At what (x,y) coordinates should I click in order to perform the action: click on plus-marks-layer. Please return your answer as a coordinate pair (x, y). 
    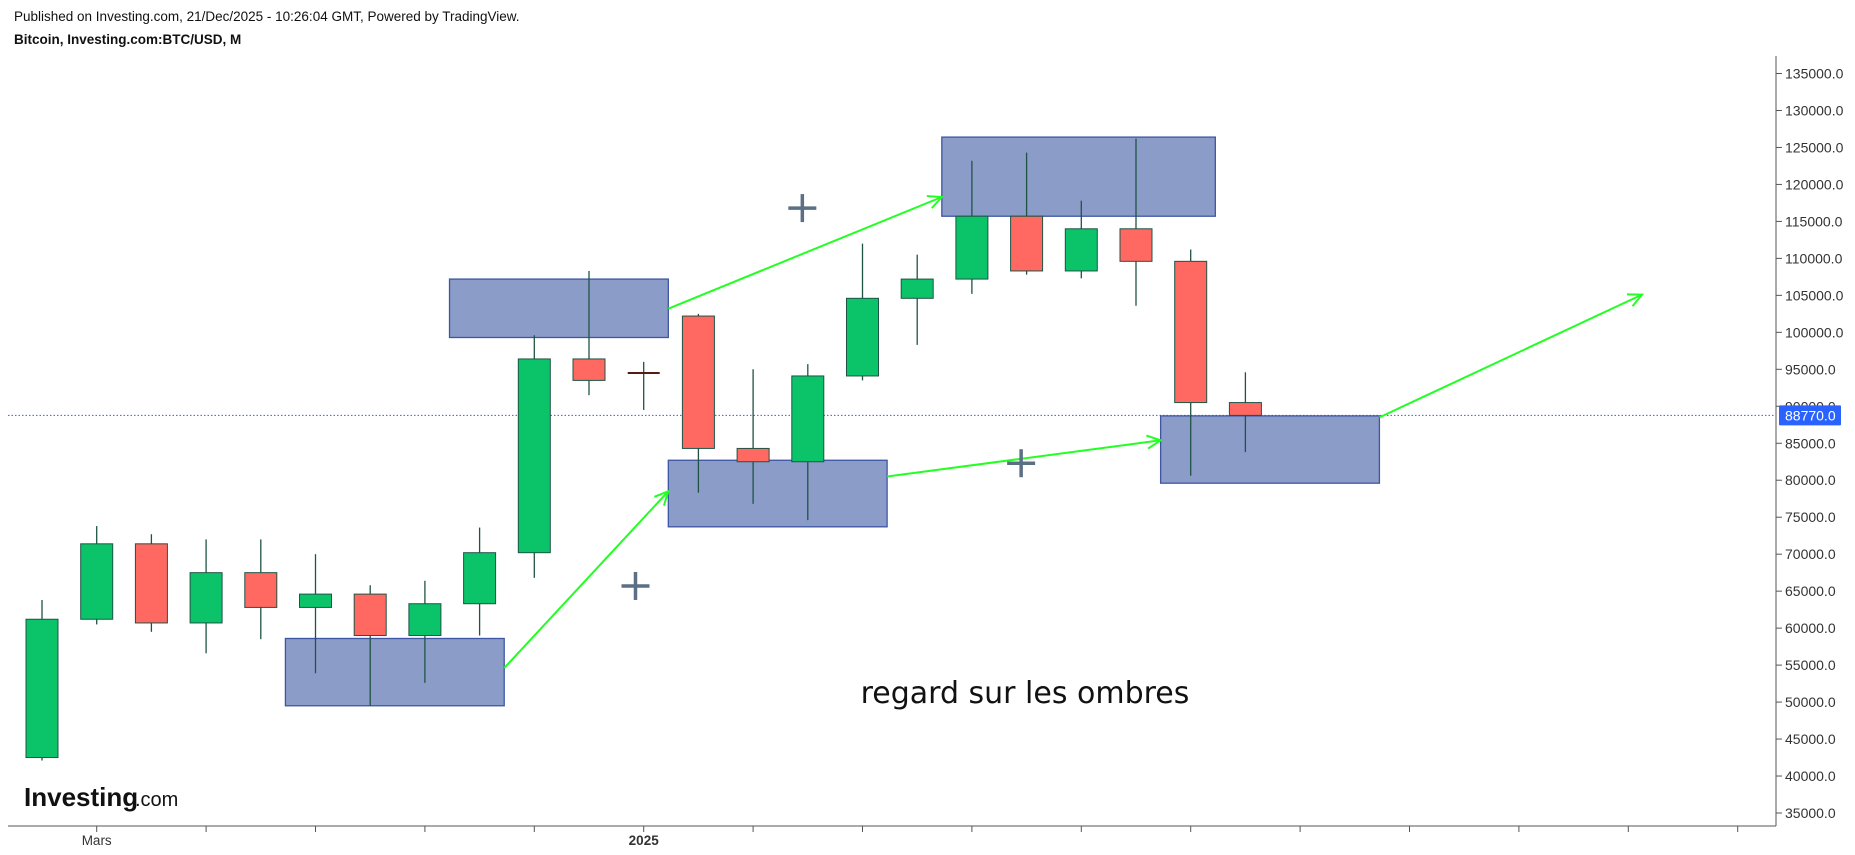
    Looking at the image, I should click on (828, 397).